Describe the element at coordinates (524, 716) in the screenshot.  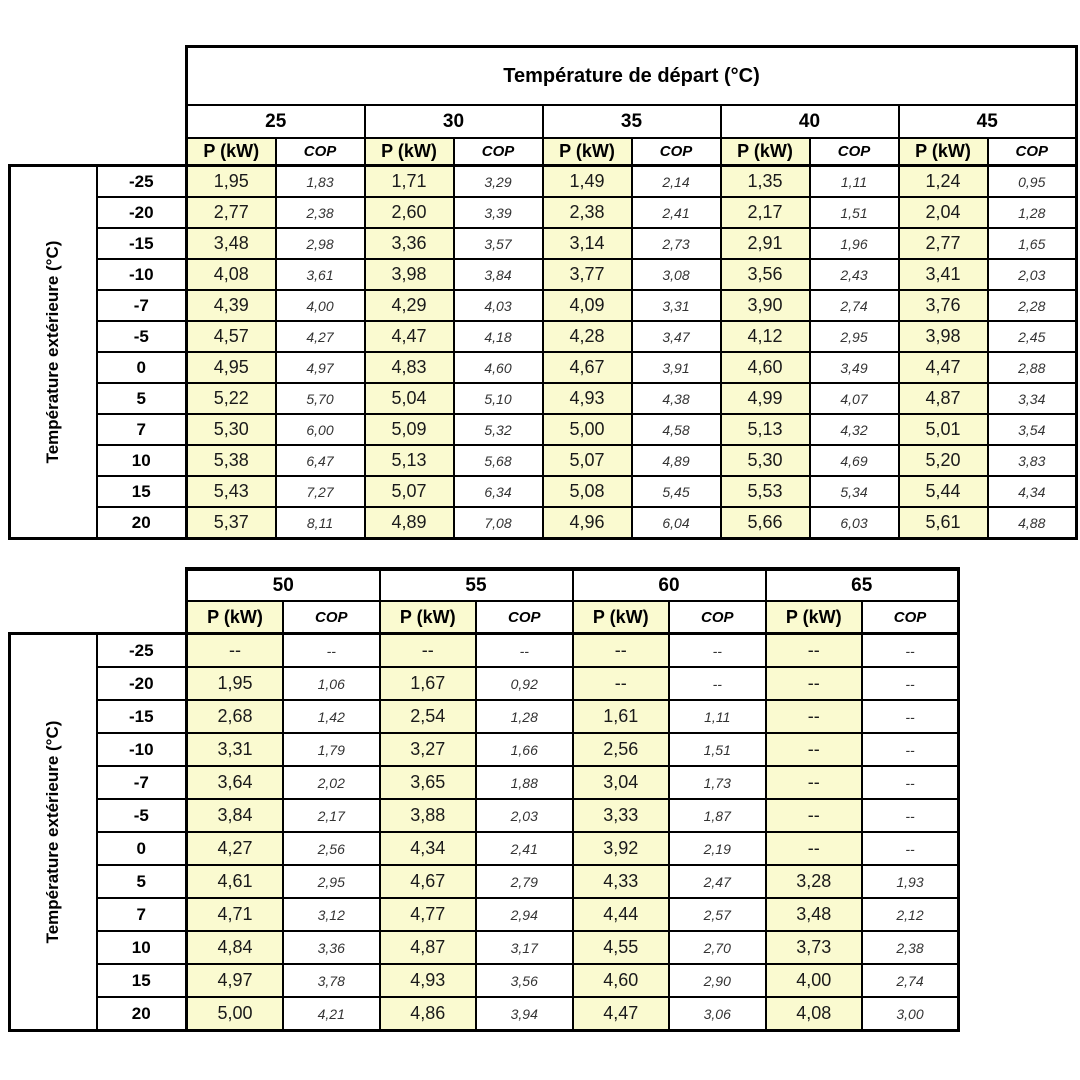
I see `cop-value-cell: 1,28` at that location.